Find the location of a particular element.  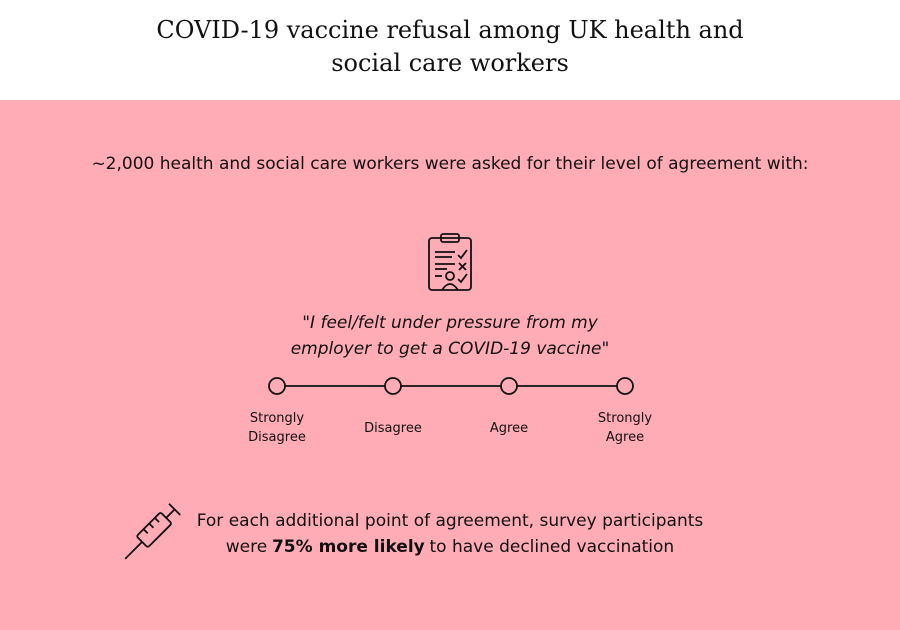

finding-text: to have declined vaccination is located at coordinates (552, 547).